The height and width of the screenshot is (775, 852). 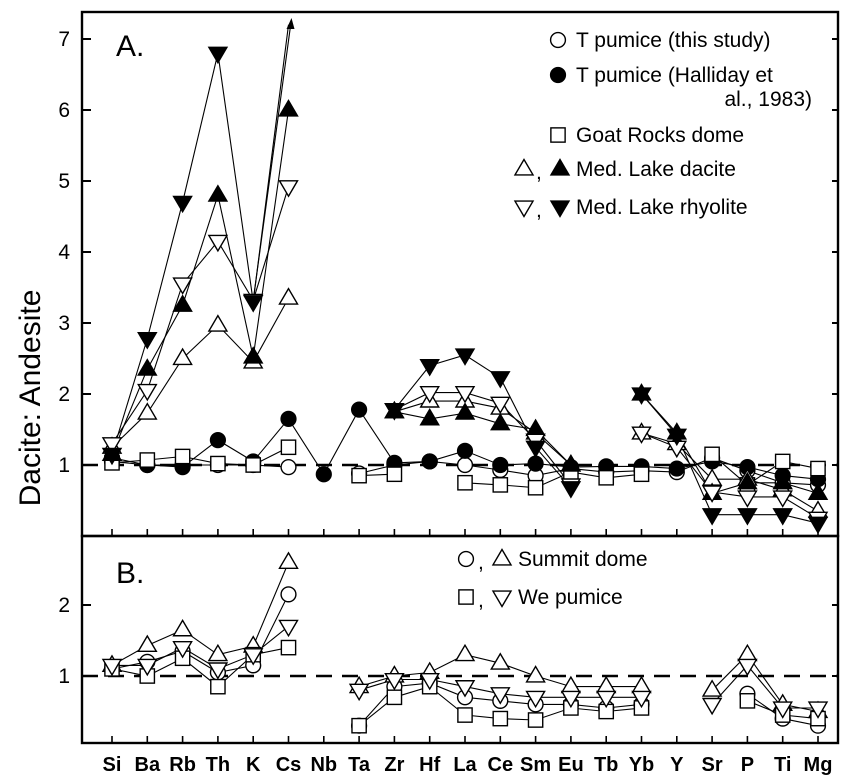 I want to click on legend-label: T pumice (this study), so click(x=673, y=40).